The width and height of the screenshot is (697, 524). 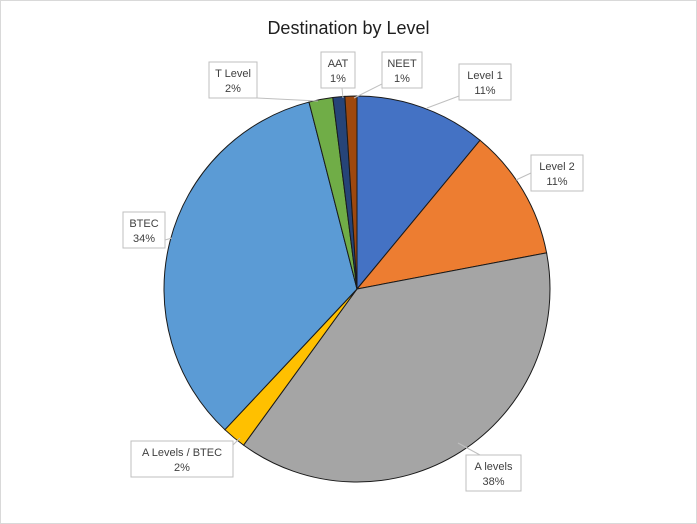 What do you see at coordinates (338, 64) in the screenshot?
I see `data-label-category: AAT` at bounding box center [338, 64].